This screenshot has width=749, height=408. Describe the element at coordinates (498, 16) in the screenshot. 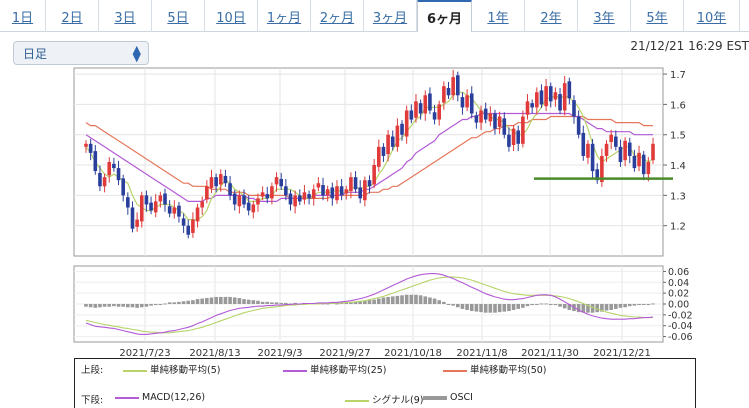

I see `tab-period-9: 1年` at that location.